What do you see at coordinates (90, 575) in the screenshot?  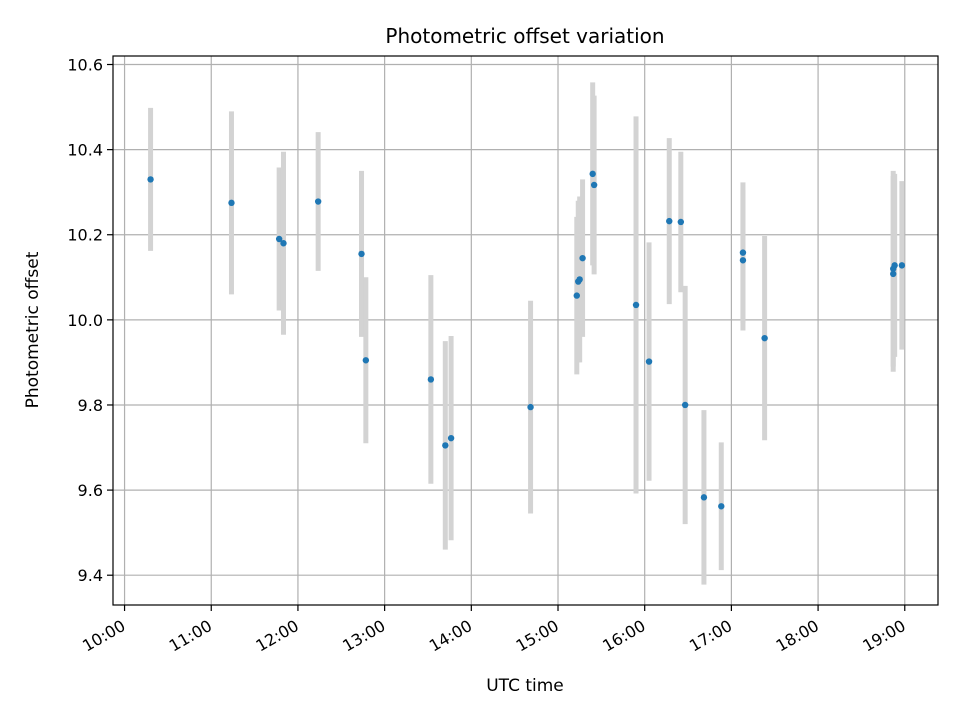 I see `y-tick-label: 9.4` at bounding box center [90, 575].